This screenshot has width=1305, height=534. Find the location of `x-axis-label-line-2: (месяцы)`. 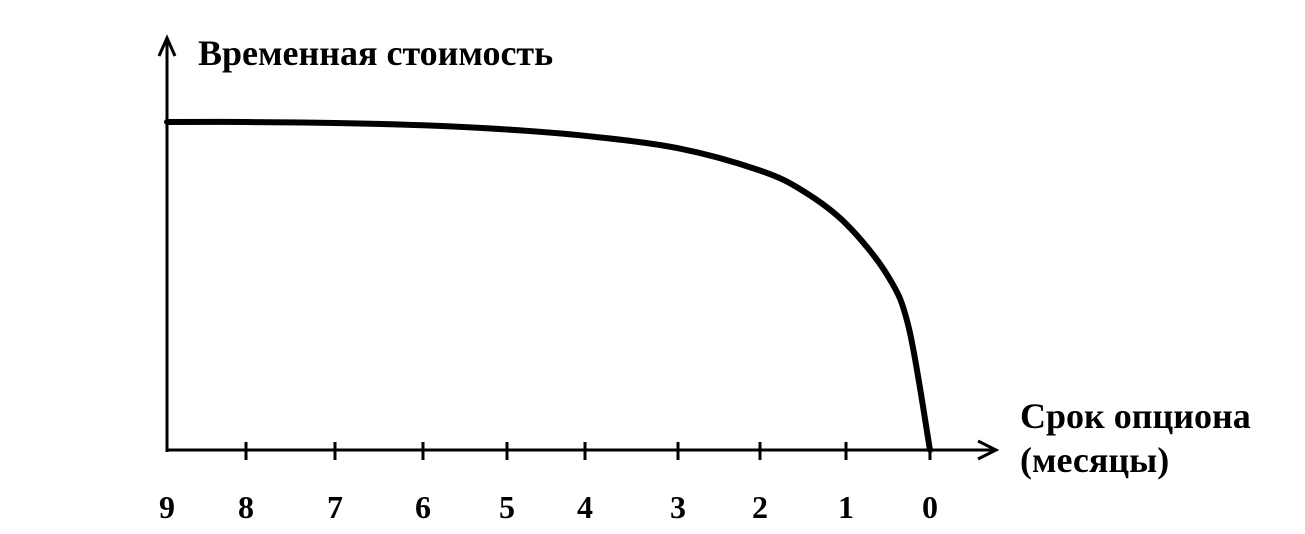

x-axis-label-line-2: (месяцы) is located at coordinates (1094, 460).